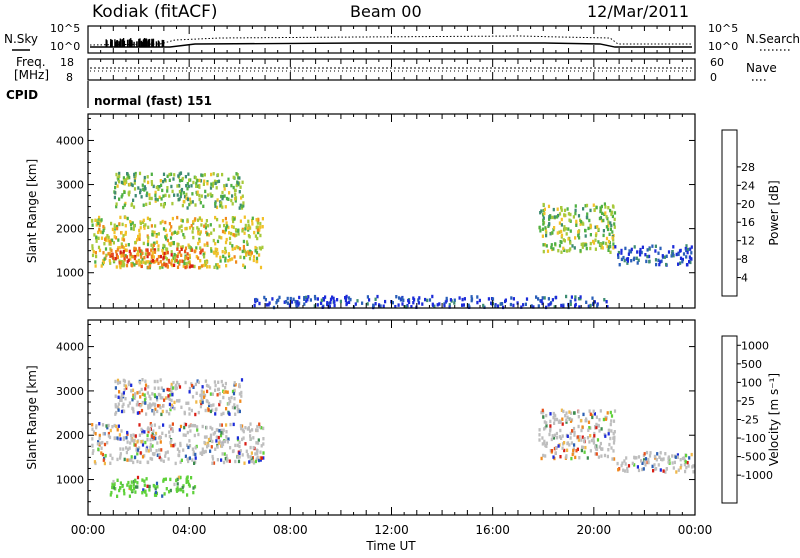  Describe the element at coordinates (757, 475) in the screenshot. I see `colorbar-tick-label: -1000` at that location.